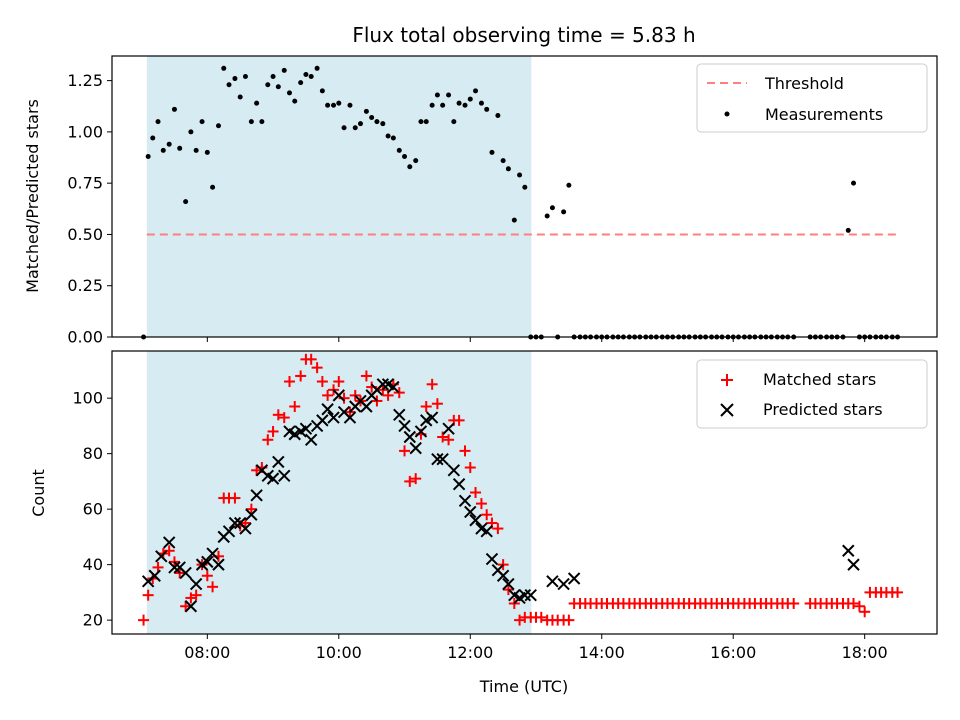  What do you see at coordinates (804, 83) in the screenshot?
I see `legend-threshold-label: Threshold` at bounding box center [804, 83].